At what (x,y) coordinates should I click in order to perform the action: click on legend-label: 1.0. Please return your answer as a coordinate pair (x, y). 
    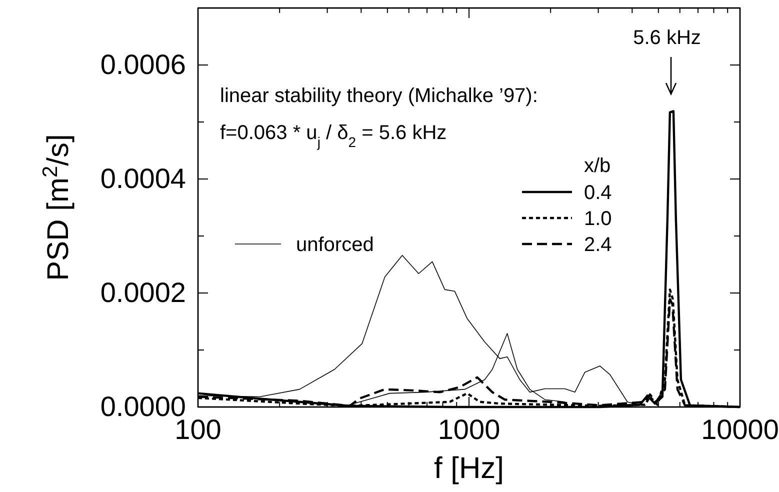
    Looking at the image, I should click on (598, 219).